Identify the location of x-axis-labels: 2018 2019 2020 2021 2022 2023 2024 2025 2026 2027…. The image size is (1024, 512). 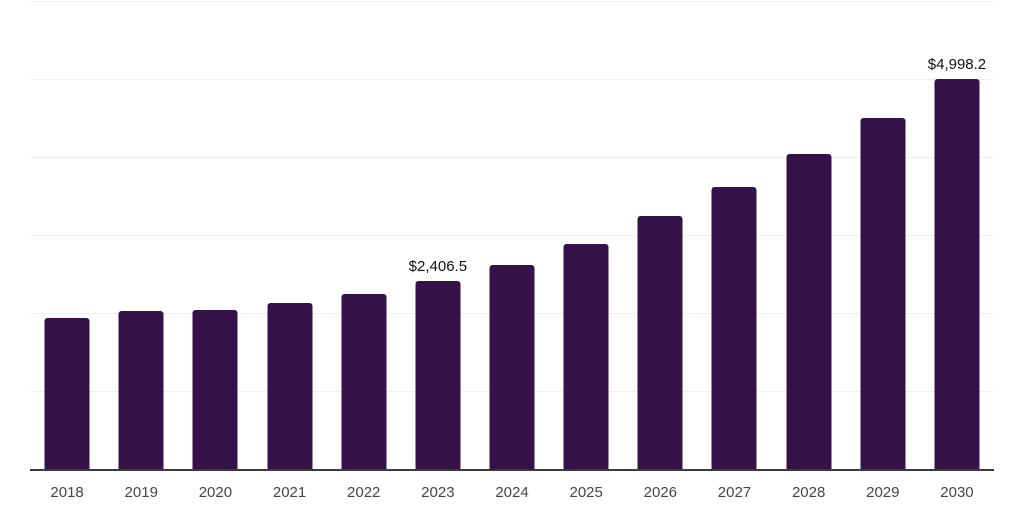
(512, 493).